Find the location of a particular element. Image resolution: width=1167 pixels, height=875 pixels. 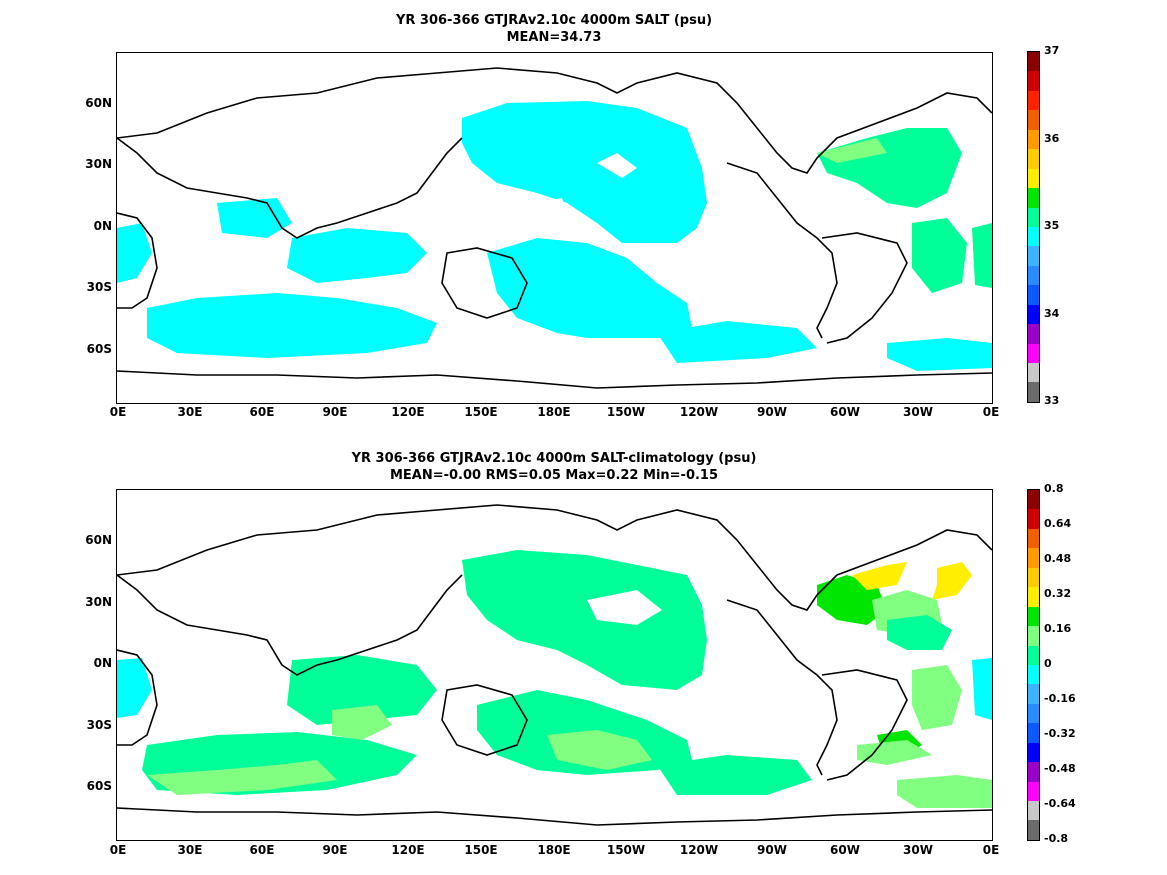

panel1-xlabel-30e: 30E is located at coordinates (190, 412).